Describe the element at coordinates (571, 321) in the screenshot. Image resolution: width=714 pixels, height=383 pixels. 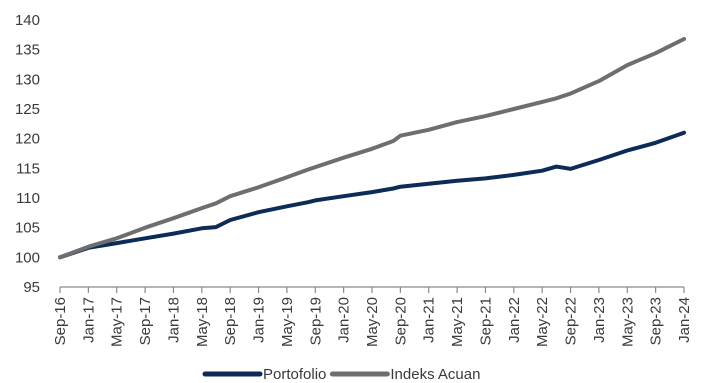
I see `x-tick-label: Sep-22` at that location.